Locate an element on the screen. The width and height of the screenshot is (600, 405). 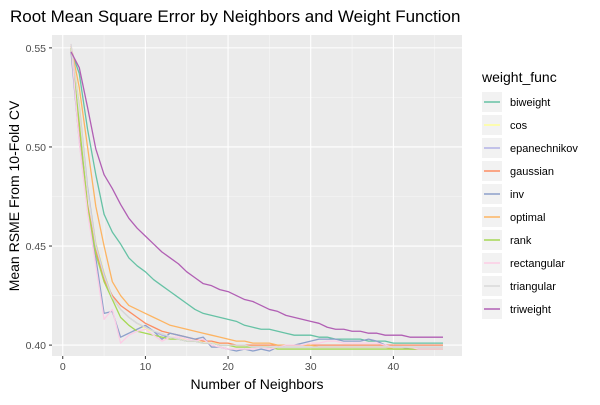
legend-label-optimal: optimal is located at coordinates (527, 218).